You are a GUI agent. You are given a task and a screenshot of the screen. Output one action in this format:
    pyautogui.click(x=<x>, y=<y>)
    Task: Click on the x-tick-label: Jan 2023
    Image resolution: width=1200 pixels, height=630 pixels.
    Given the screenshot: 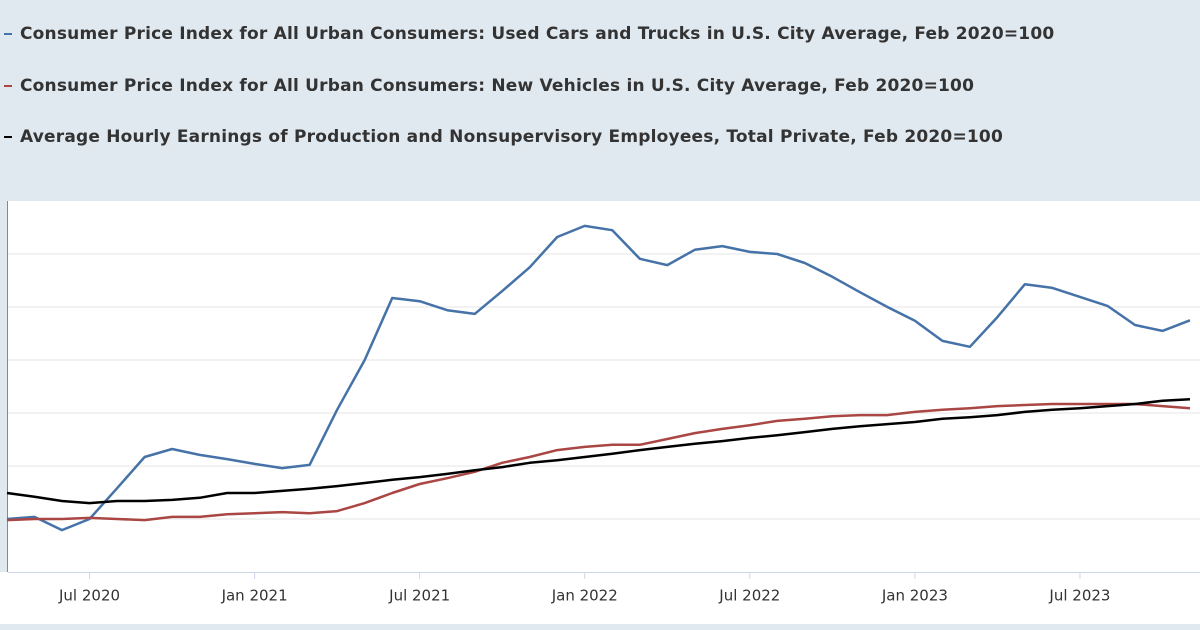 What is the action you would take?
    pyautogui.click(x=914, y=596)
    